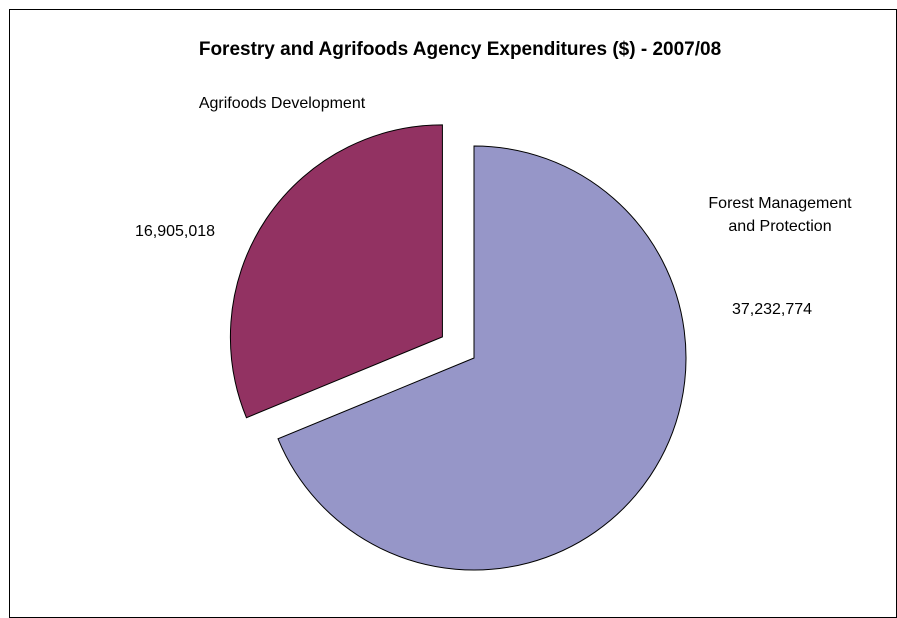 The height and width of the screenshot is (618, 897). What do you see at coordinates (779, 226) in the screenshot?
I see `slice-name-line: and Protection` at bounding box center [779, 226].